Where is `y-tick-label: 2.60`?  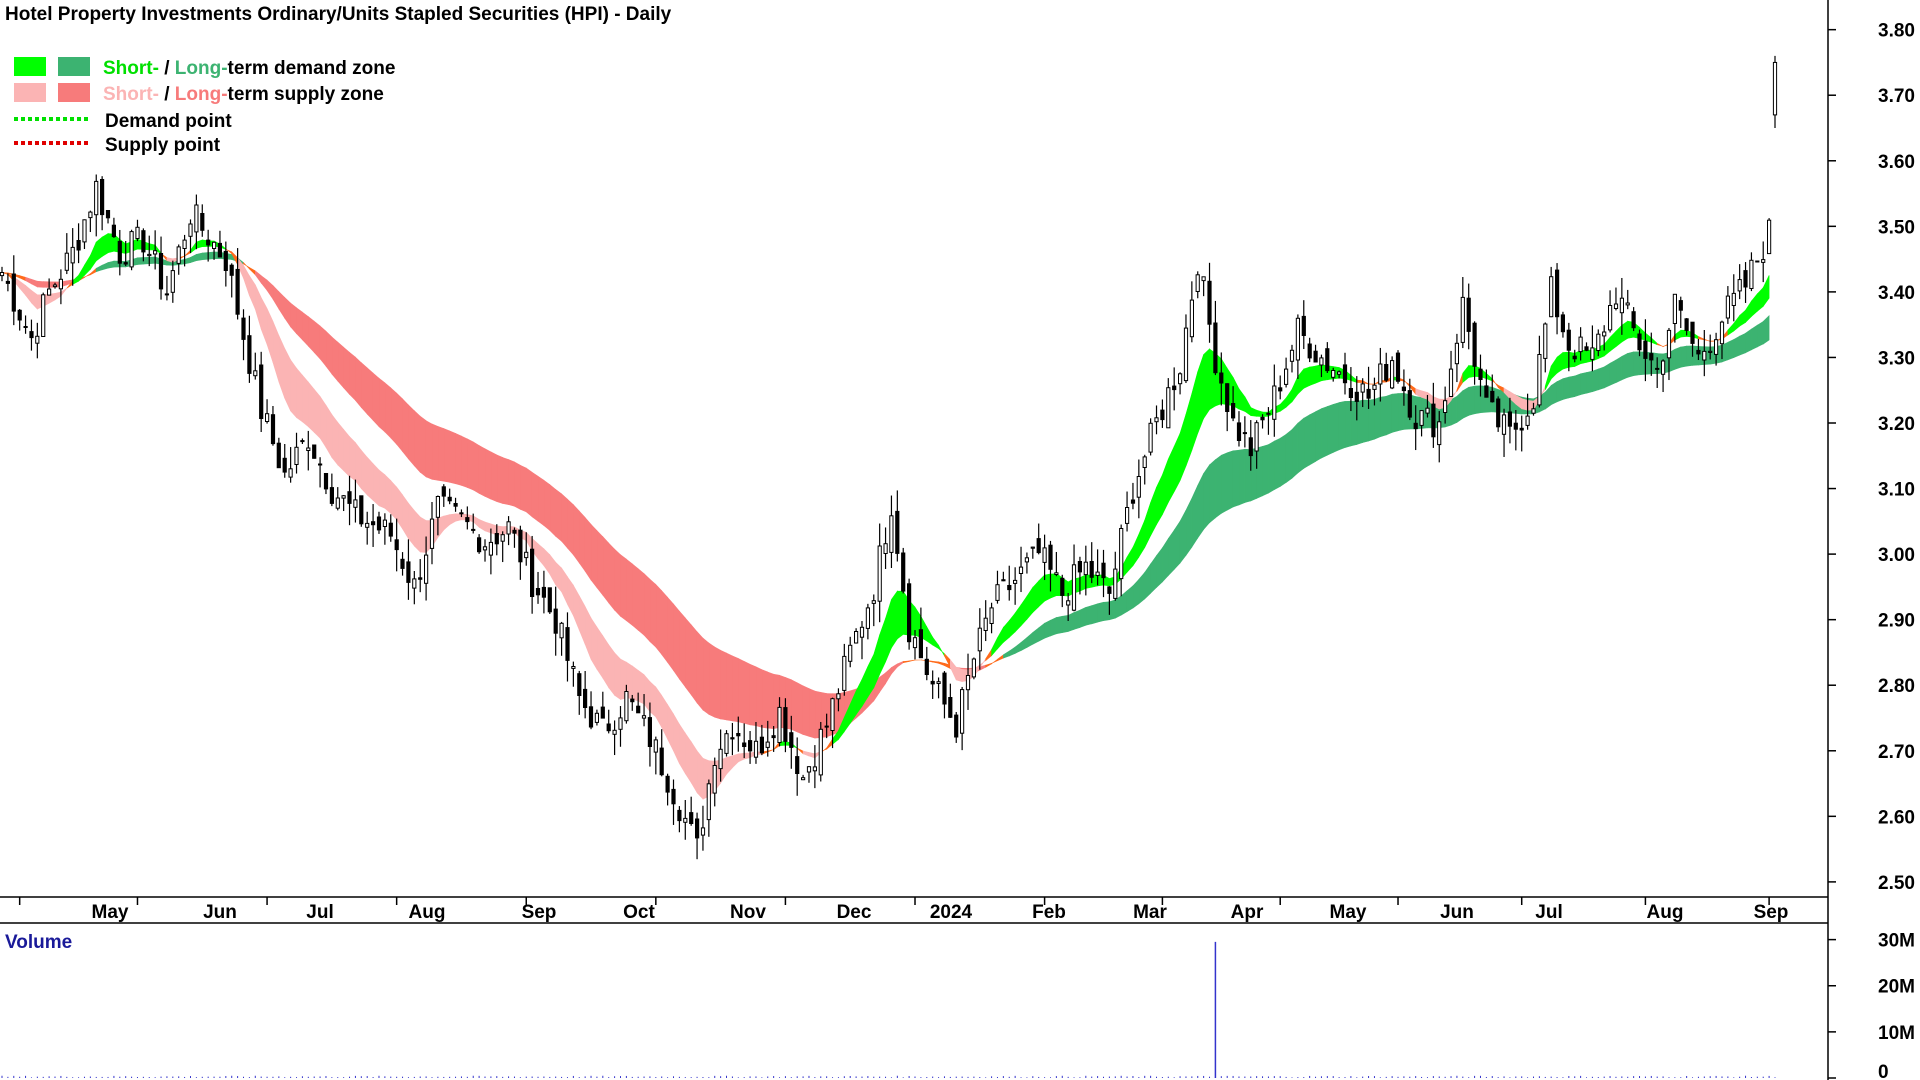 y-tick-label: 2.60 is located at coordinates (1896, 817).